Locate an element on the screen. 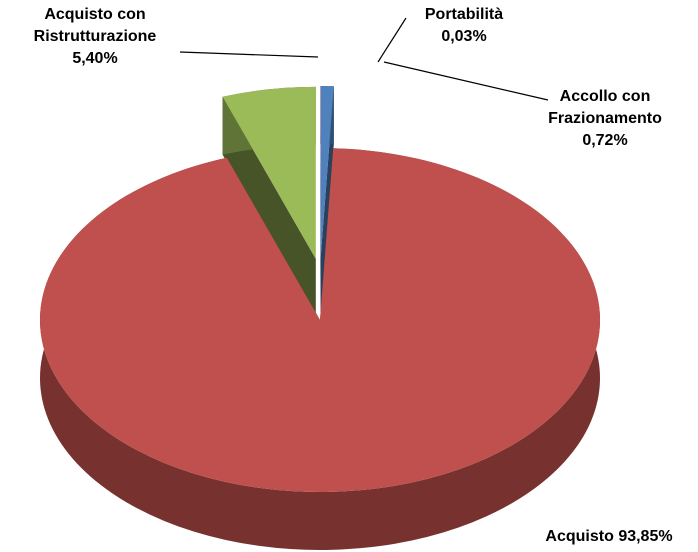 The height and width of the screenshot is (552, 698). value-label: 5,40% is located at coordinates (95, 58).